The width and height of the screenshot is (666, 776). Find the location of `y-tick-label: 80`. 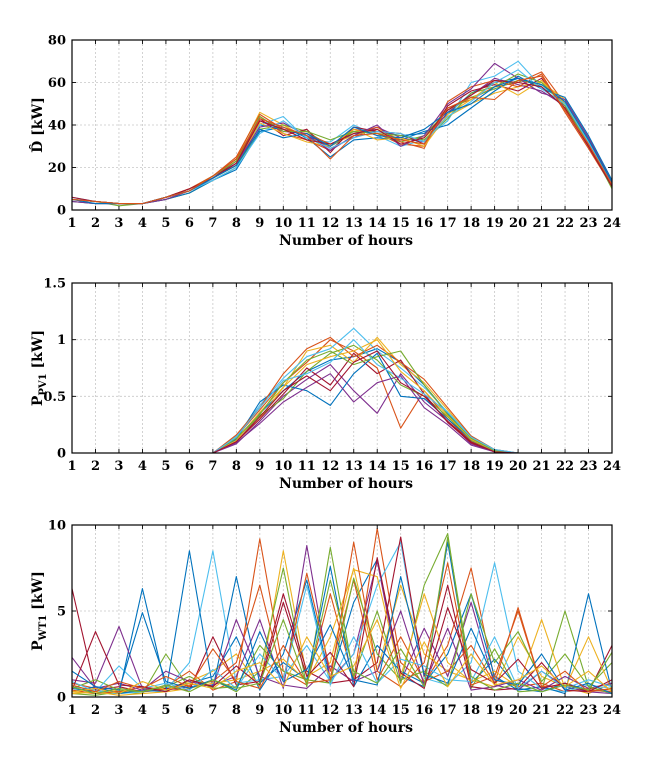

y-tick-label: 80 is located at coordinates (57, 41).